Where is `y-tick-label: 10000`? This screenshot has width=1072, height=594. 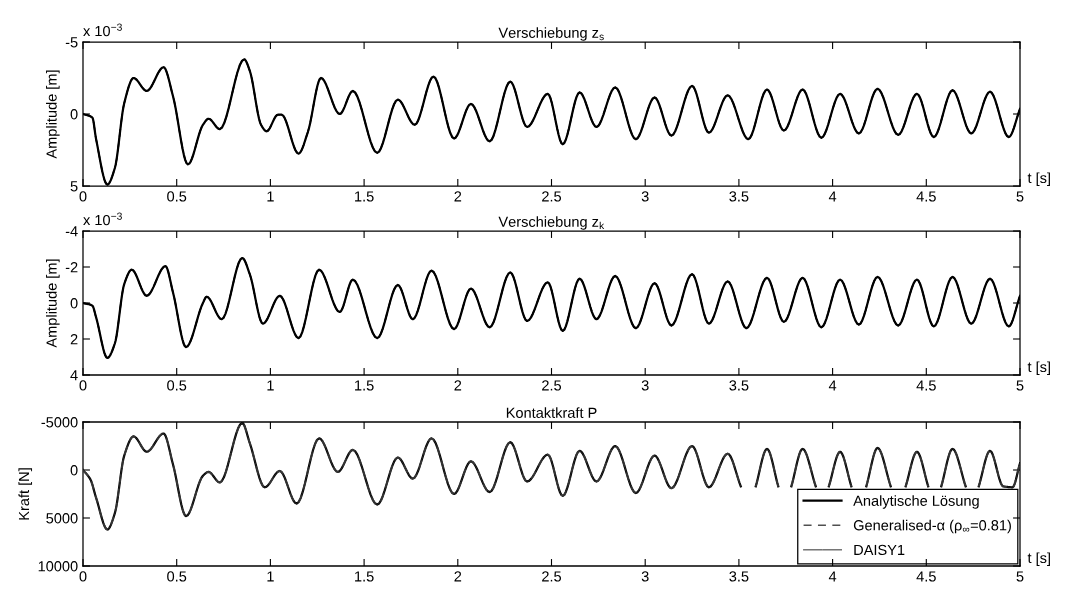 y-tick-label: 10000 is located at coordinates (58, 566).